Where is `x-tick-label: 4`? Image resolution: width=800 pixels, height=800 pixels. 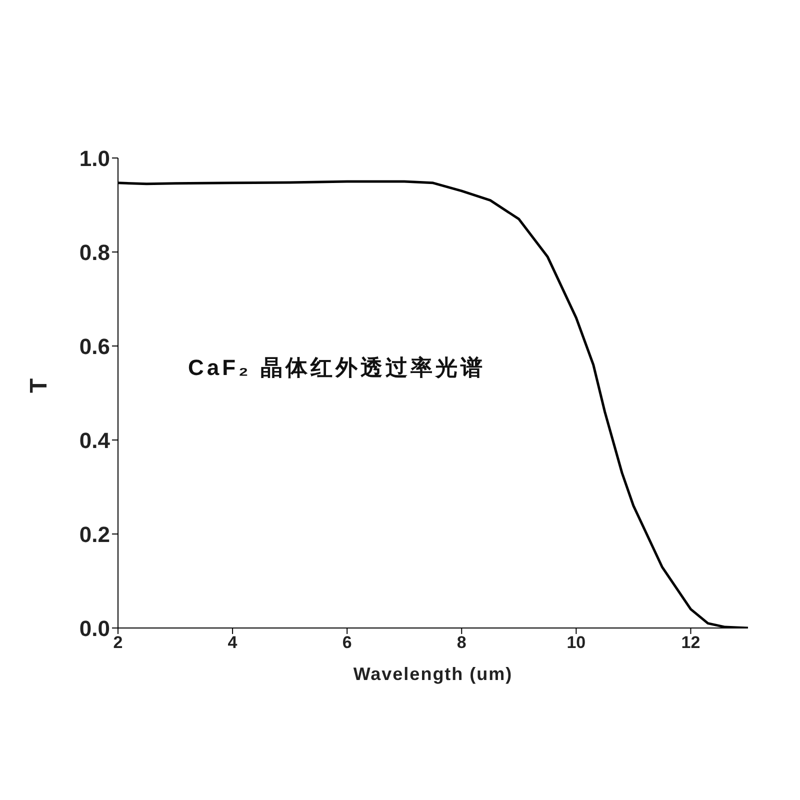 x-tick-label: 4 is located at coordinates (233, 642).